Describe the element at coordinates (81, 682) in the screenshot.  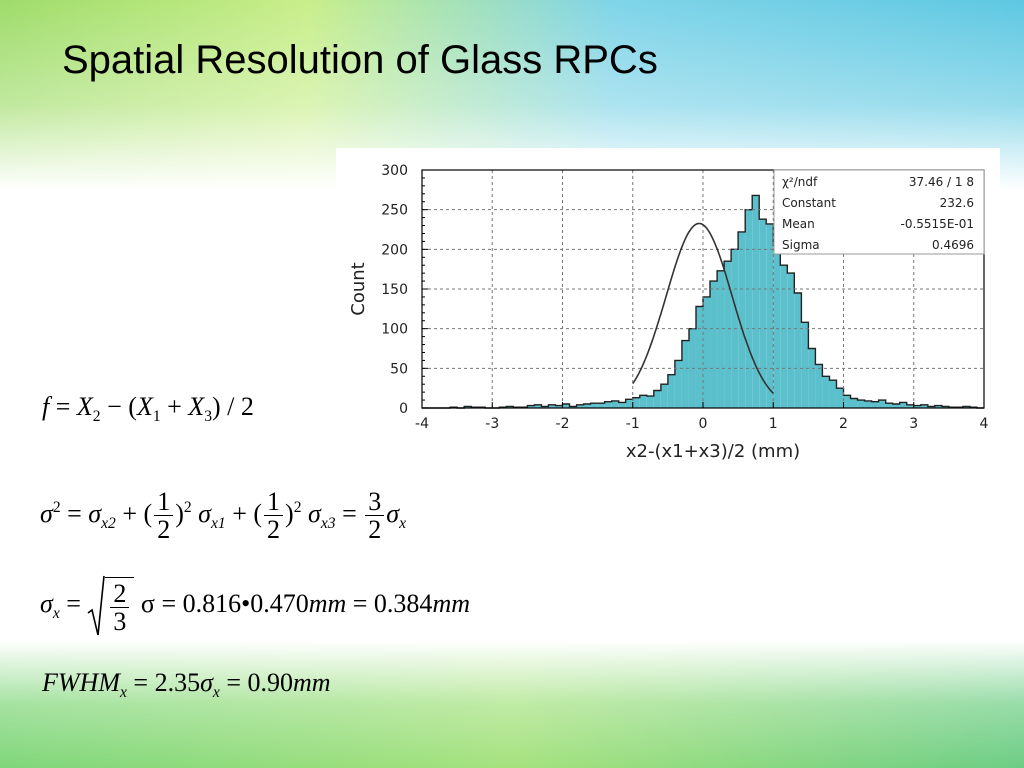
I see `eq4-fwhm: FWHM` at that location.